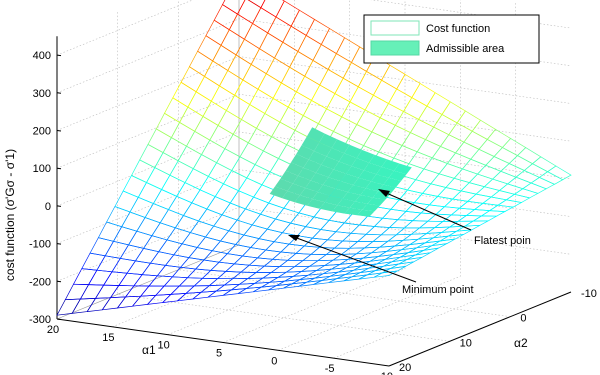  Describe the element at coordinates (219, 354) in the screenshot. I see `alpha1-tick-label: 5` at that location.